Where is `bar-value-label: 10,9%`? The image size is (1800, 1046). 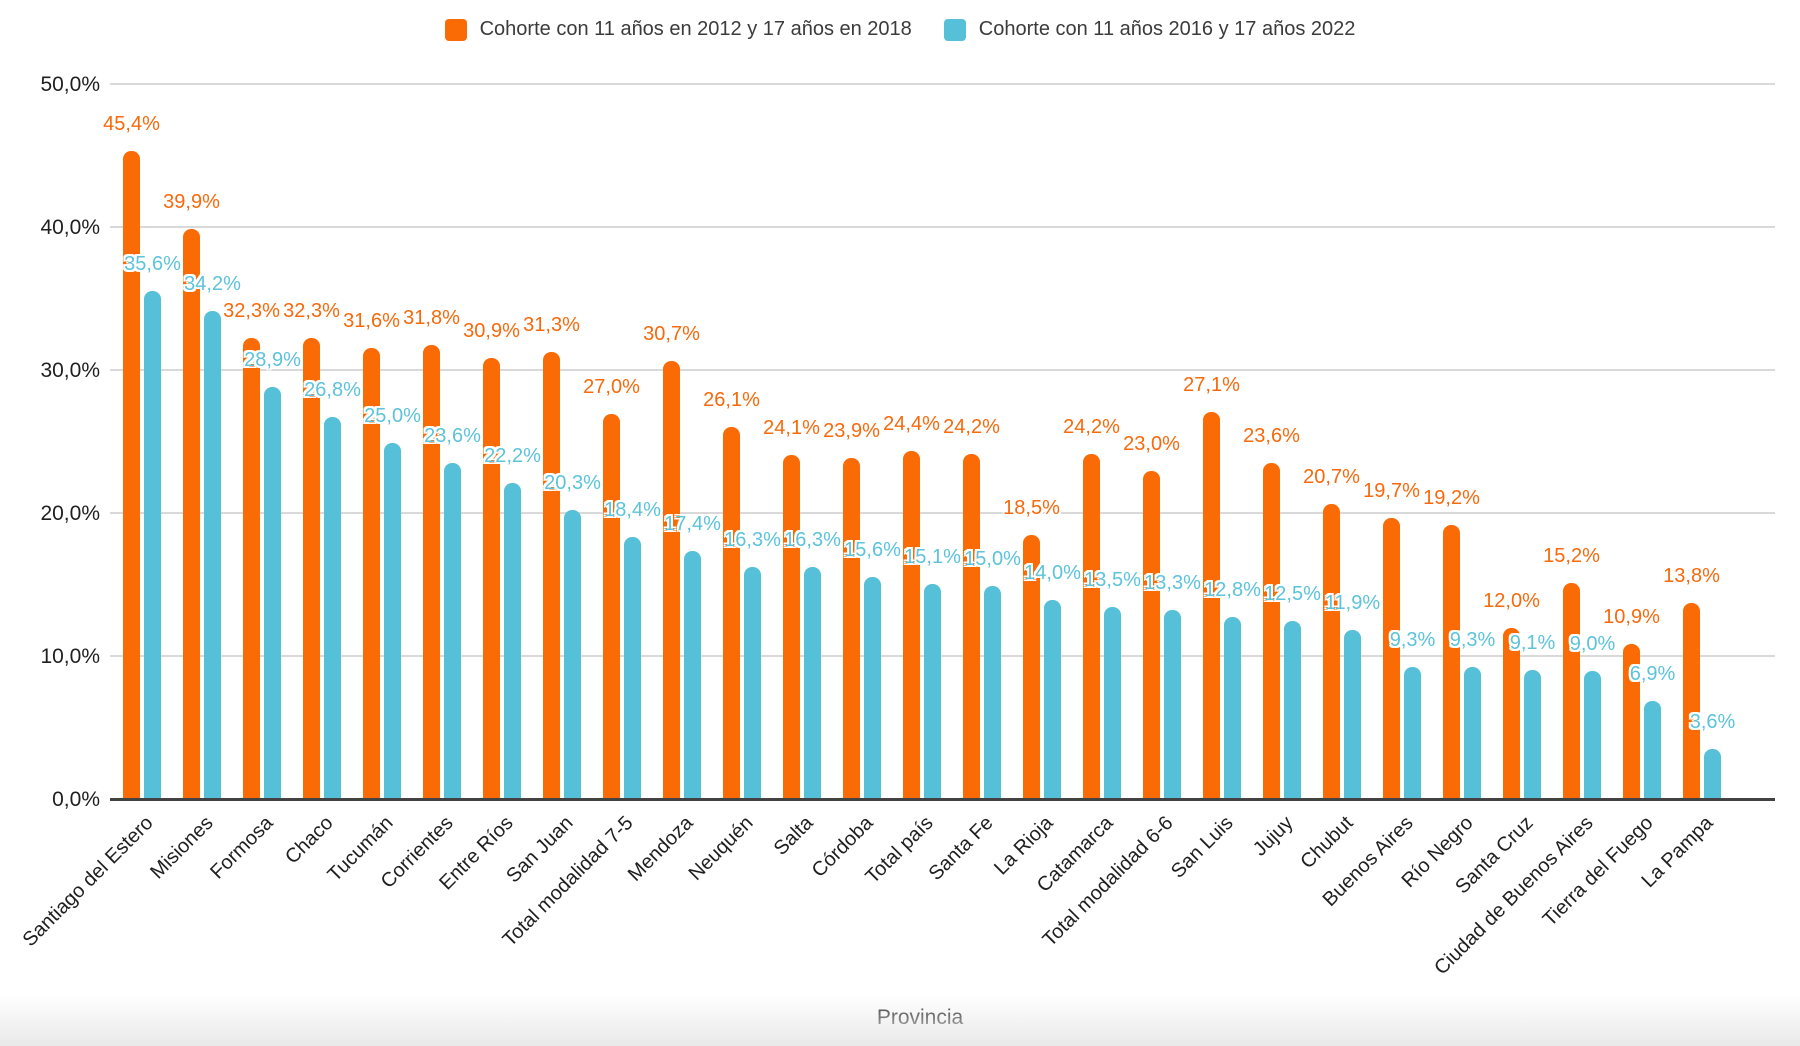 bar-value-label: 10,9% is located at coordinates (1631, 617).